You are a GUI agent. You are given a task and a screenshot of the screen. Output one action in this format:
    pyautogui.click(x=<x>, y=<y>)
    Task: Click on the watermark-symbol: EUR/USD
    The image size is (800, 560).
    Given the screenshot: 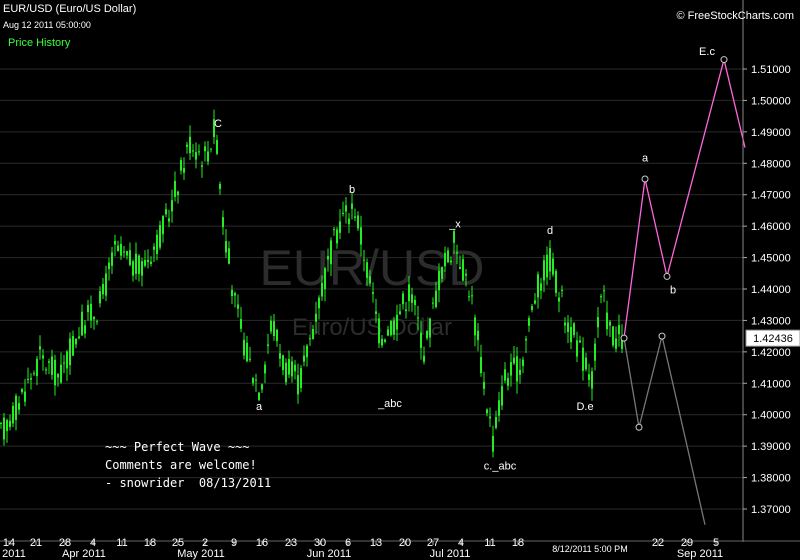 What is the action you would take?
    pyautogui.click(x=371, y=268)
    